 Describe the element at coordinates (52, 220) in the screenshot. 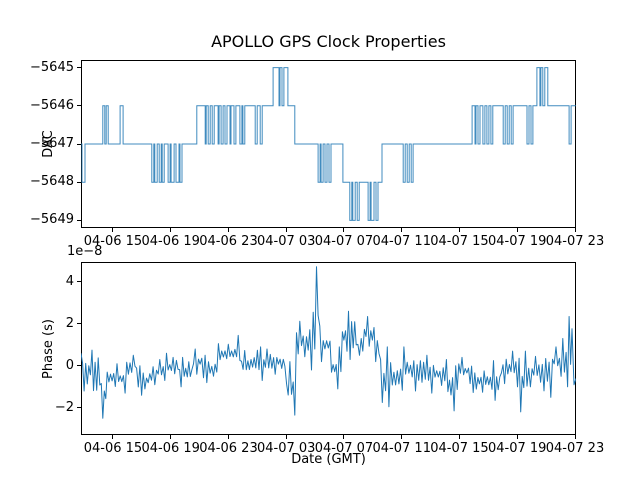

I see `y-tick-label: −5649` at that location.